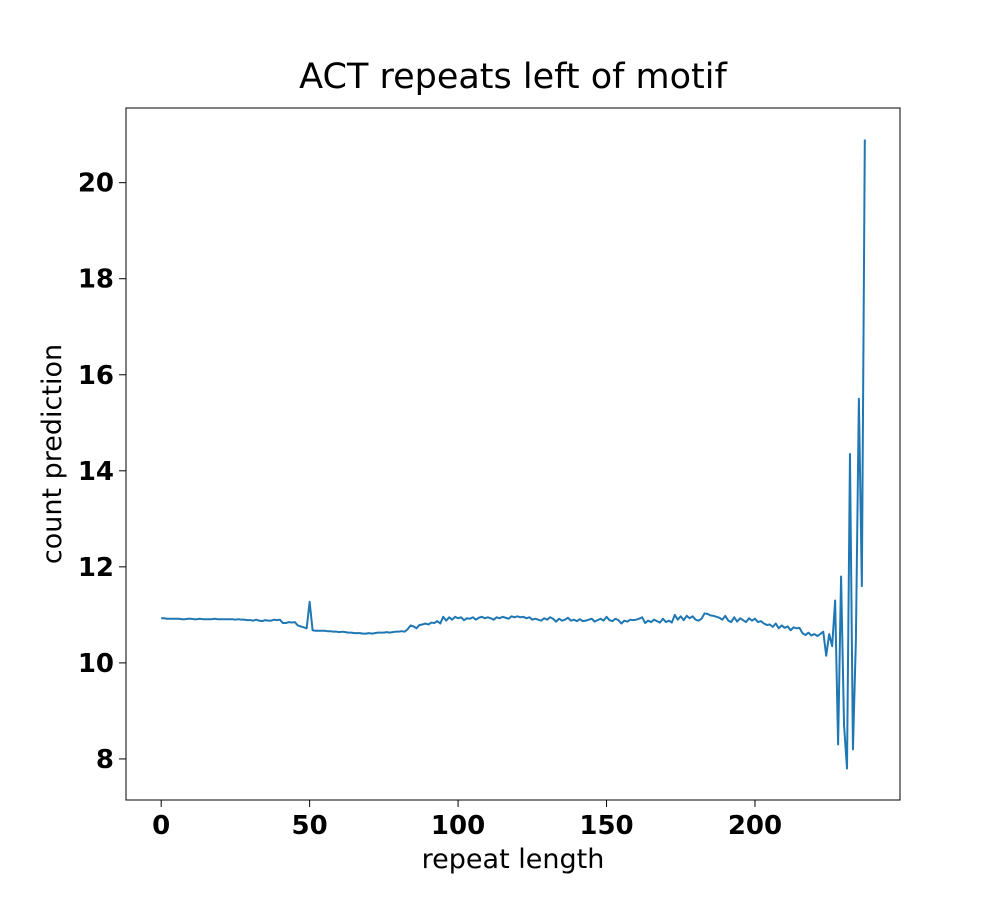 This screenshot has width=1000, height=900. I want to click on x-tick-label: 0, so click(161, 826).